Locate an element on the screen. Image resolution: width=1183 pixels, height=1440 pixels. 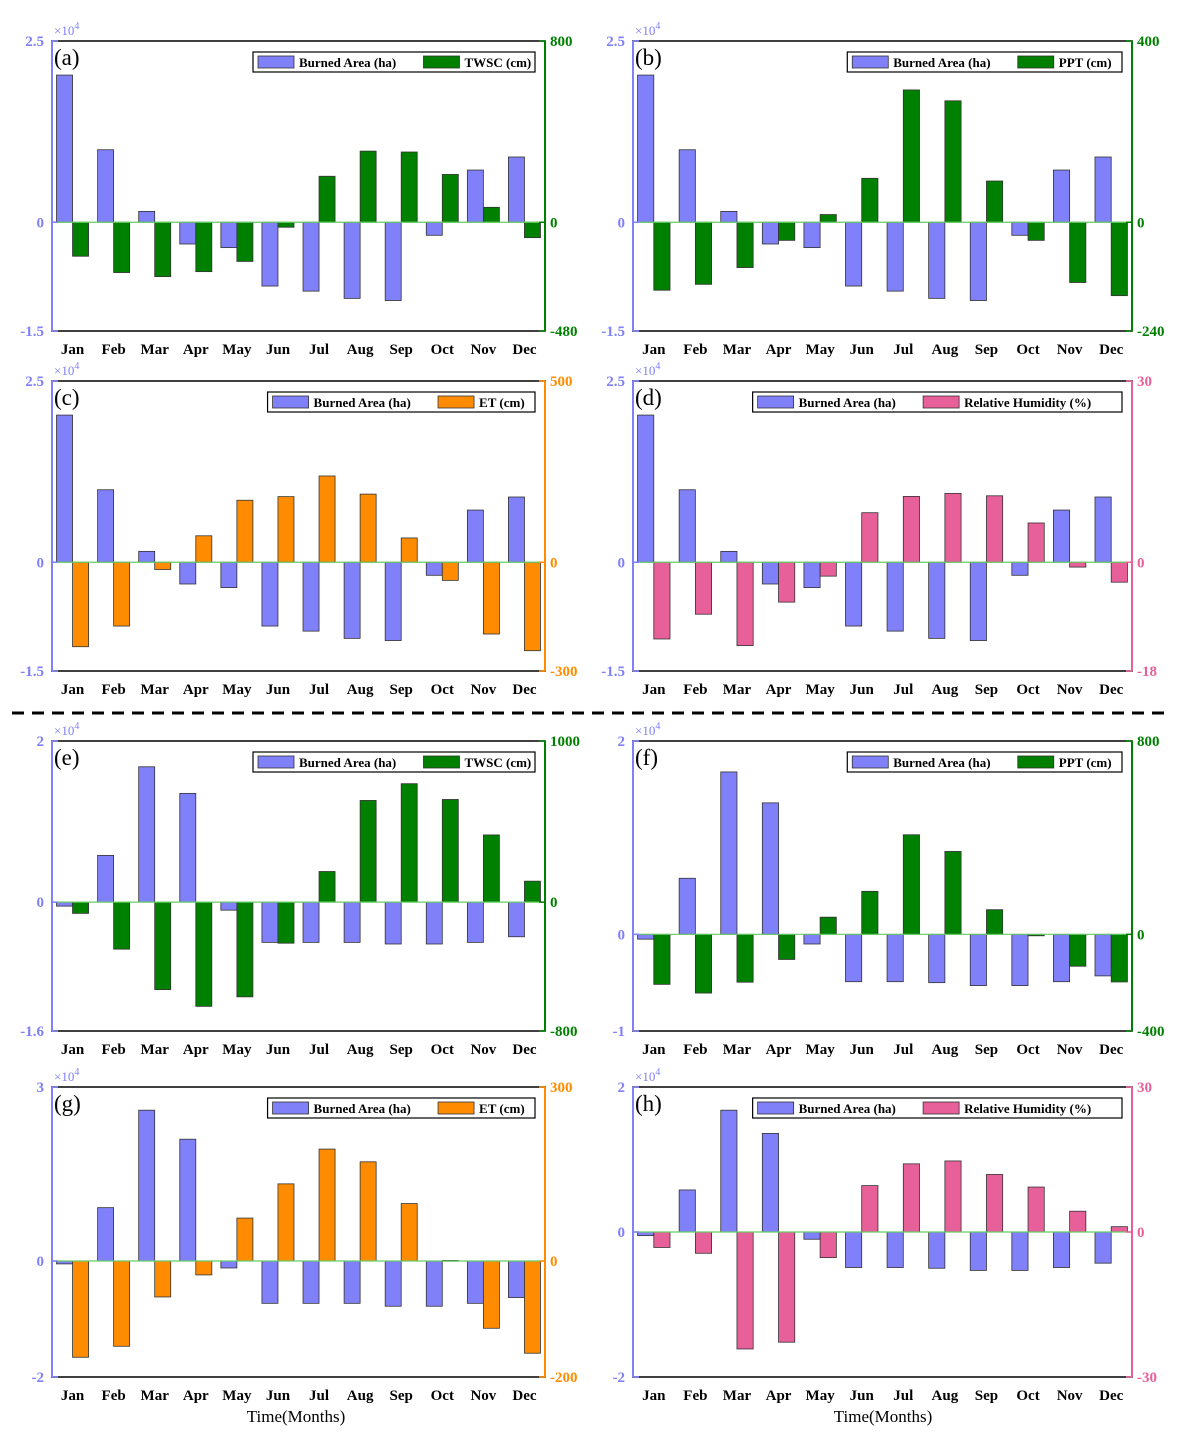
right-tick-label: 300 is located at coordinates (561, 1088).